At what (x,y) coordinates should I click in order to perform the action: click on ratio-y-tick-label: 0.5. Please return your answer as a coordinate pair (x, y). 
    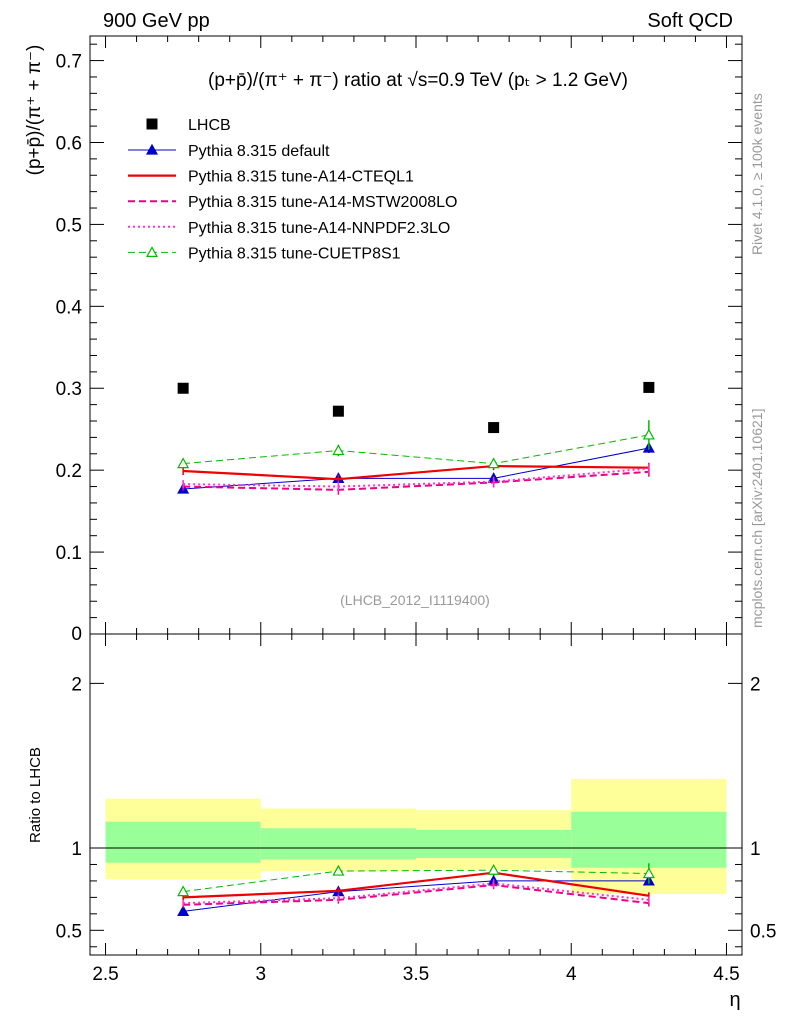
    Looking at the image, I should click on (69, 931).